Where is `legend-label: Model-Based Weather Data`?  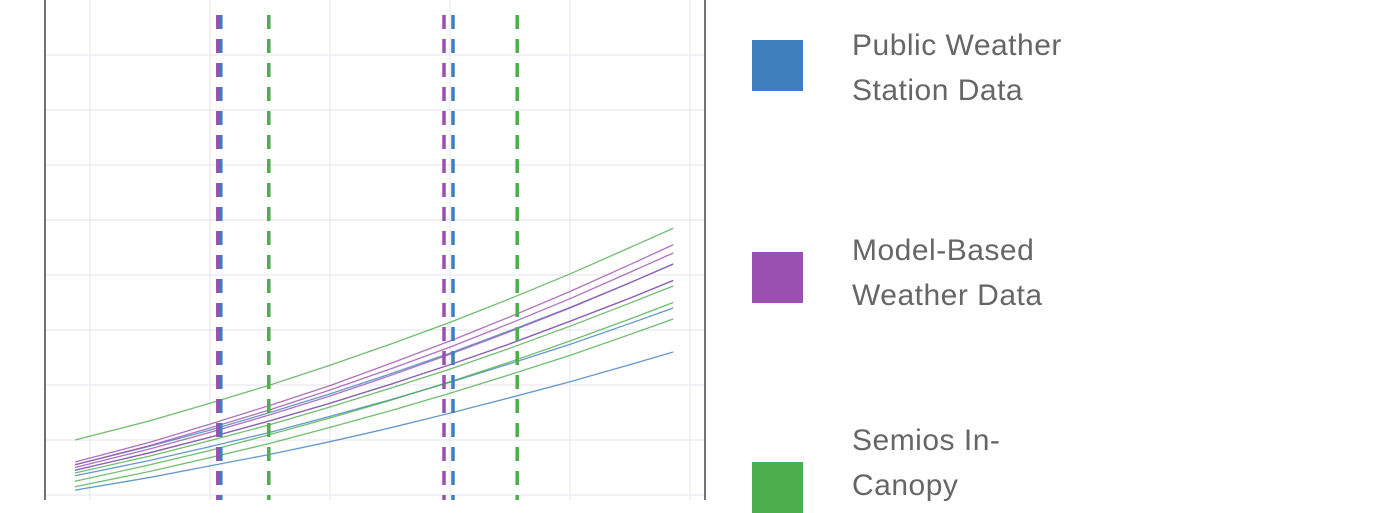
legend-label: Model-Based Weather Data is located at coordinates (947, 273).